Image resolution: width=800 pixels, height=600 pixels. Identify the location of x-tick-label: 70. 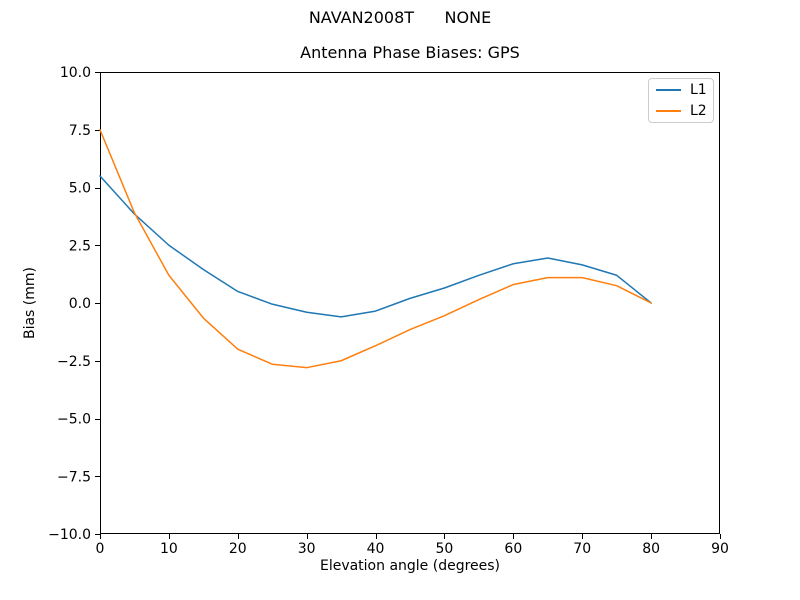
(582, 549).